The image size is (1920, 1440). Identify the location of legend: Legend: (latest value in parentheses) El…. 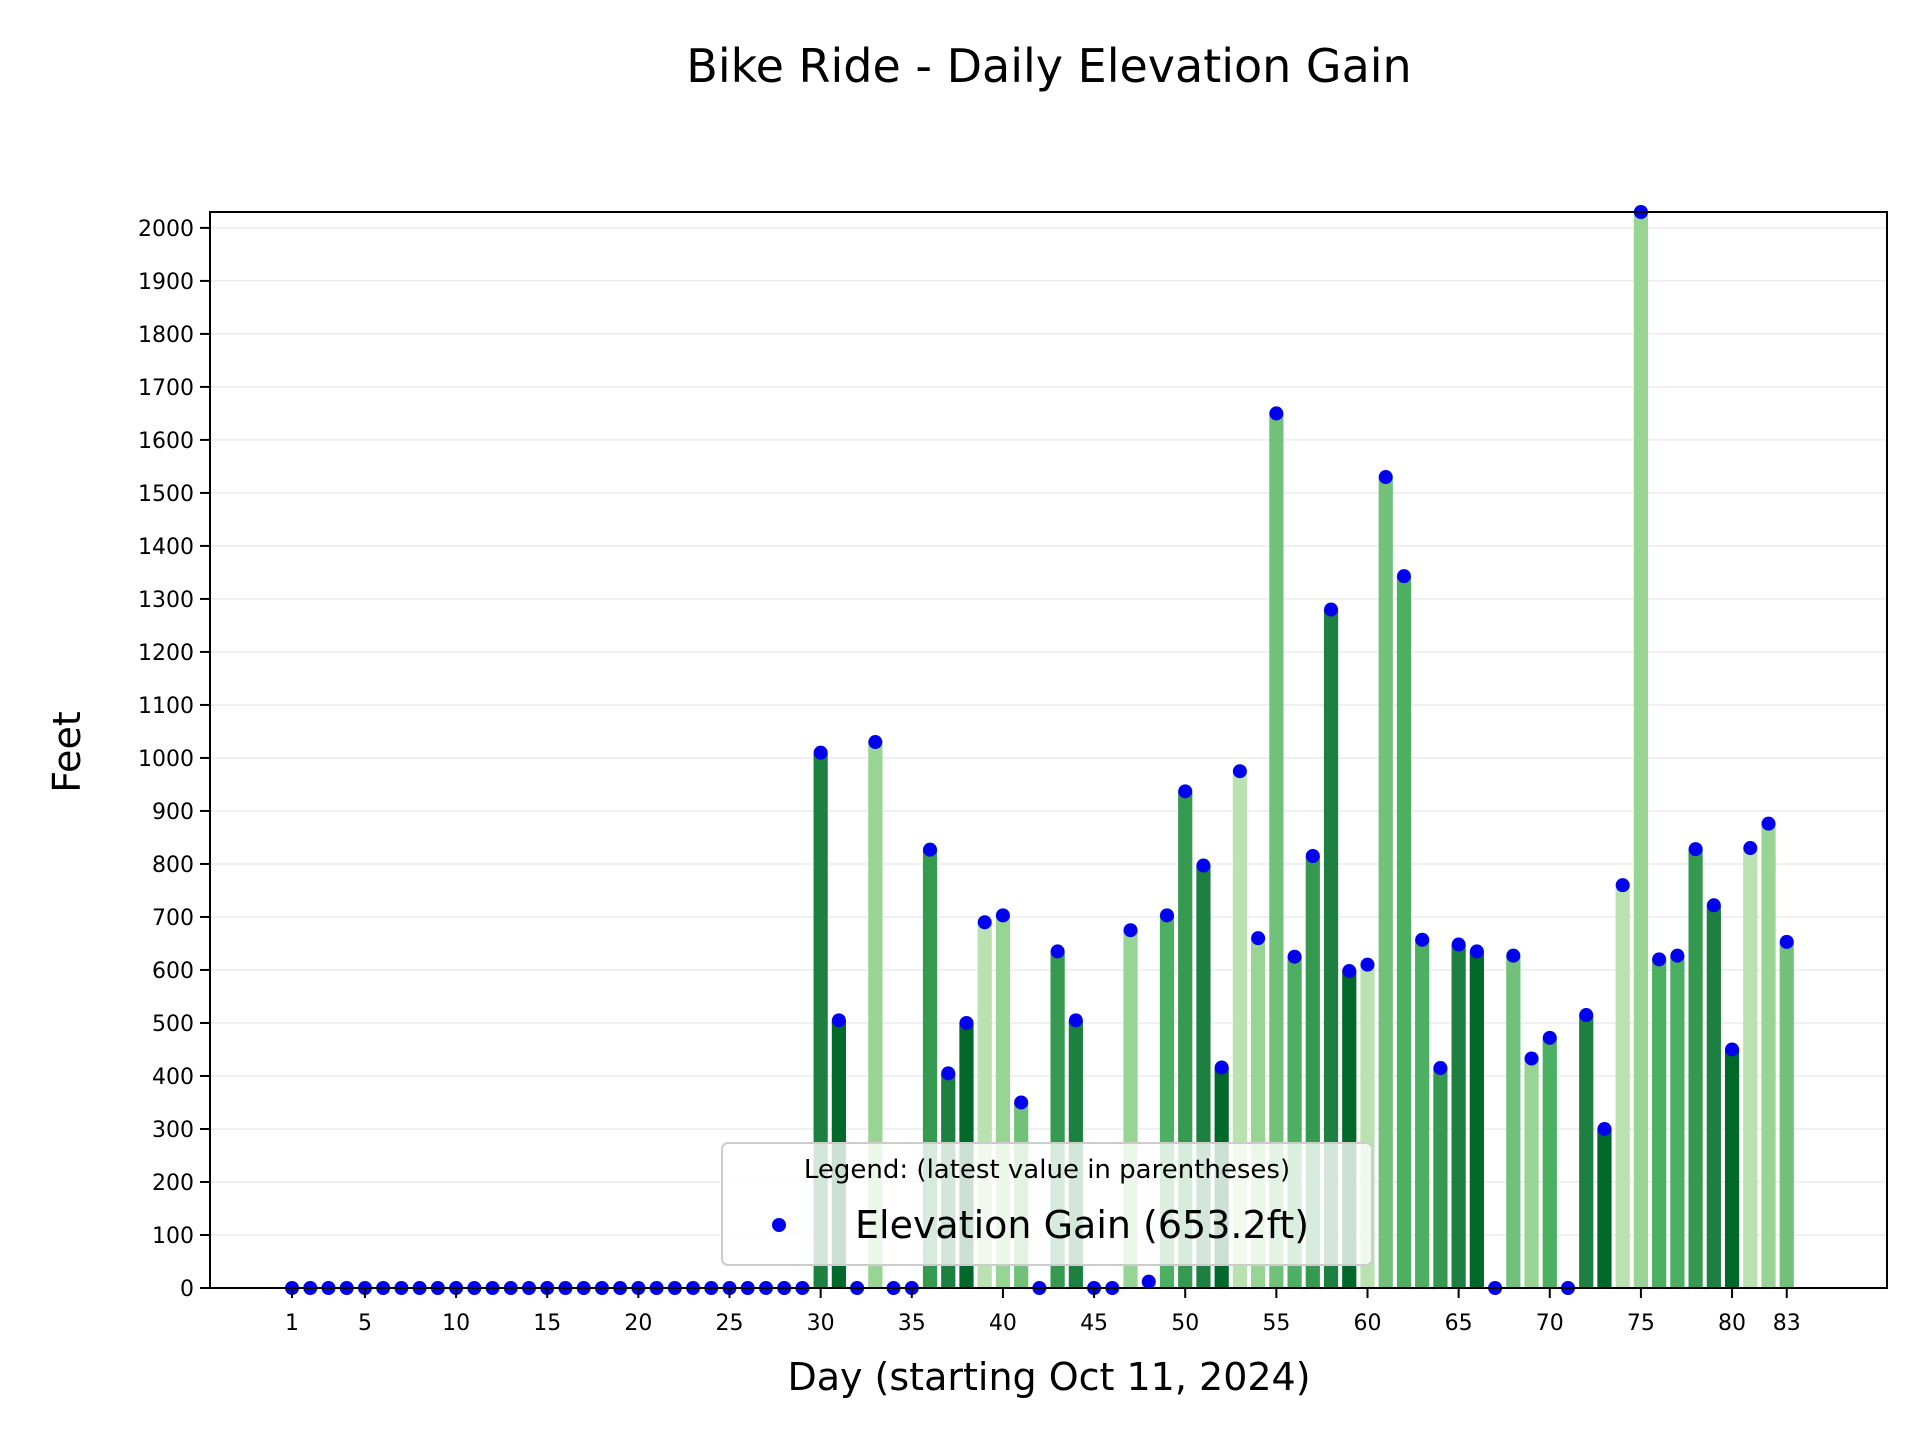
(1047, 1204).